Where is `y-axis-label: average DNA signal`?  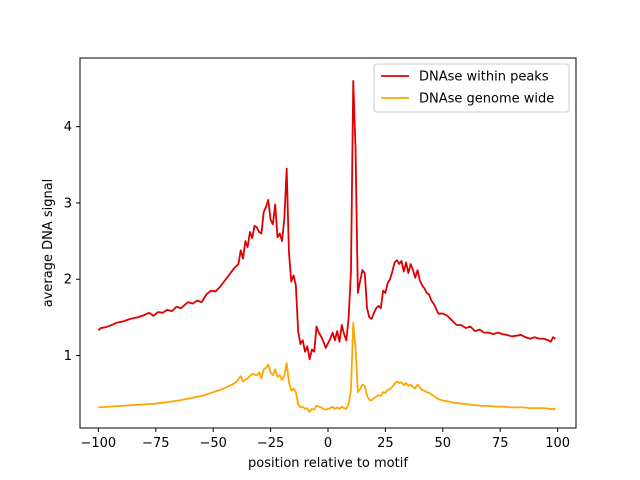 y-axis-label: average DNA signal is located at coordinates (48, 243).